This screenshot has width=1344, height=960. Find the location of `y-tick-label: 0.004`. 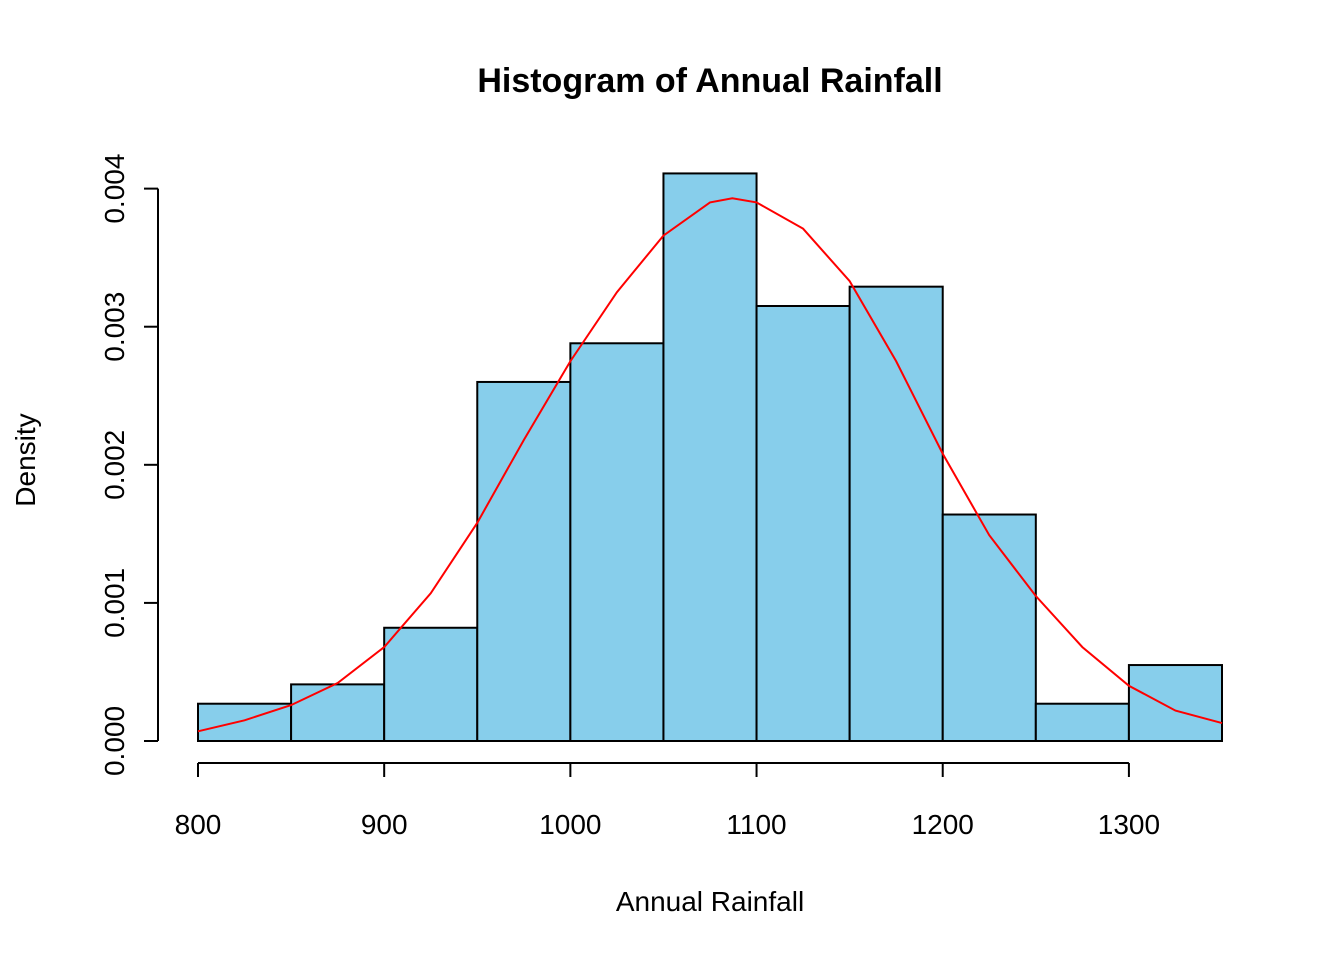

y-tick-label: 0.004 is located at coordinates (114, 189).